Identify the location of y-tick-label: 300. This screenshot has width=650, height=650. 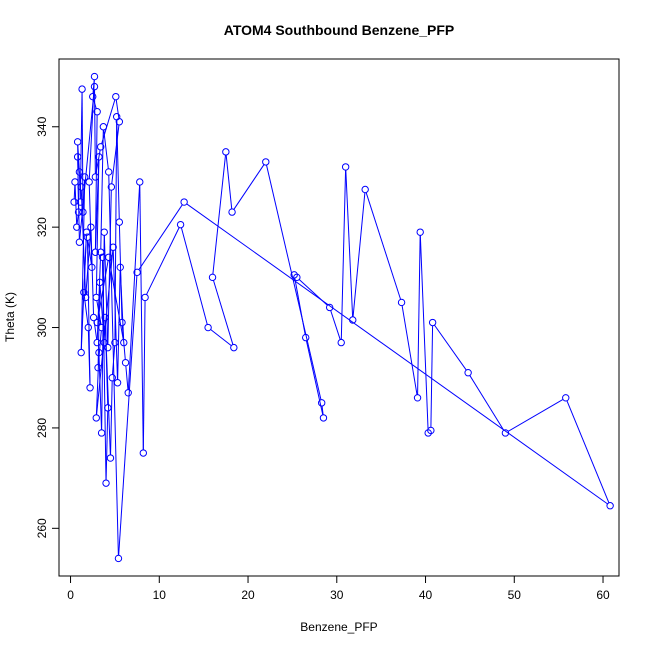
(42, 327).